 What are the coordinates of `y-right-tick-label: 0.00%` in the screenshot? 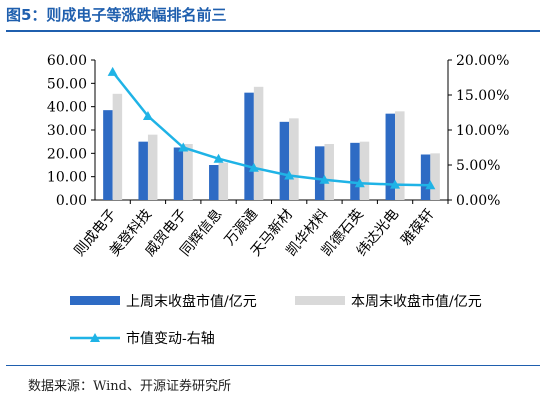 It's located at (478, 201).